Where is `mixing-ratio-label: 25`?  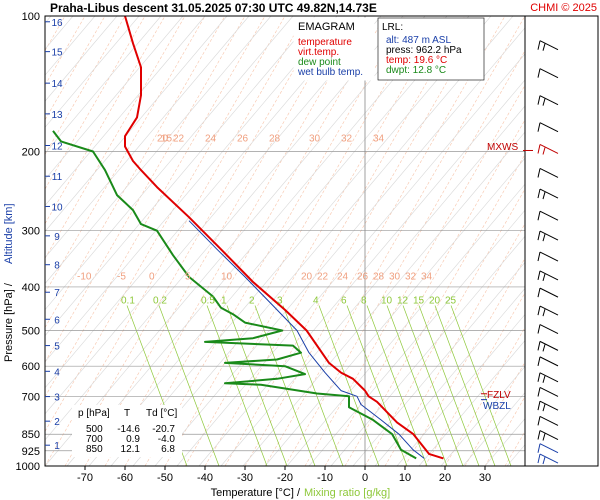 mixing-ratio-label: 25 is located at coordinates (451, 300).